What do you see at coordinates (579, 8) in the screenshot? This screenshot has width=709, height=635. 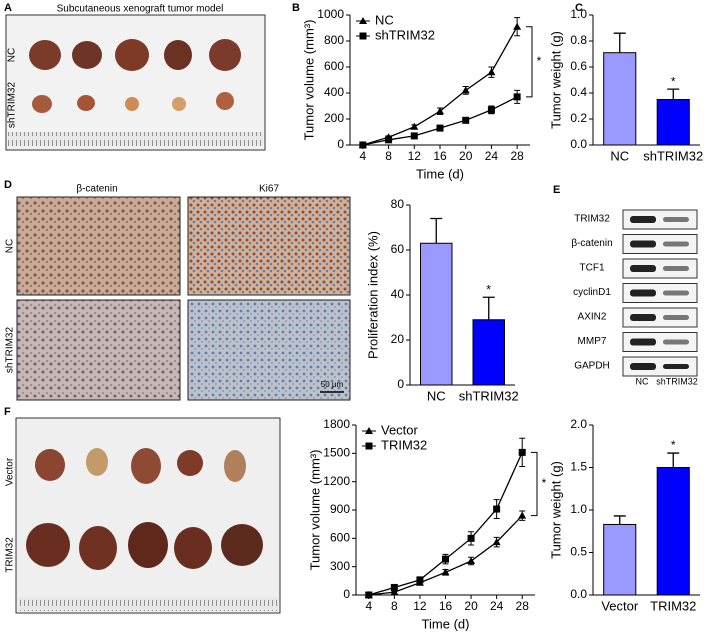 I see `panel-letter: C` at bounding box center [579, 8].